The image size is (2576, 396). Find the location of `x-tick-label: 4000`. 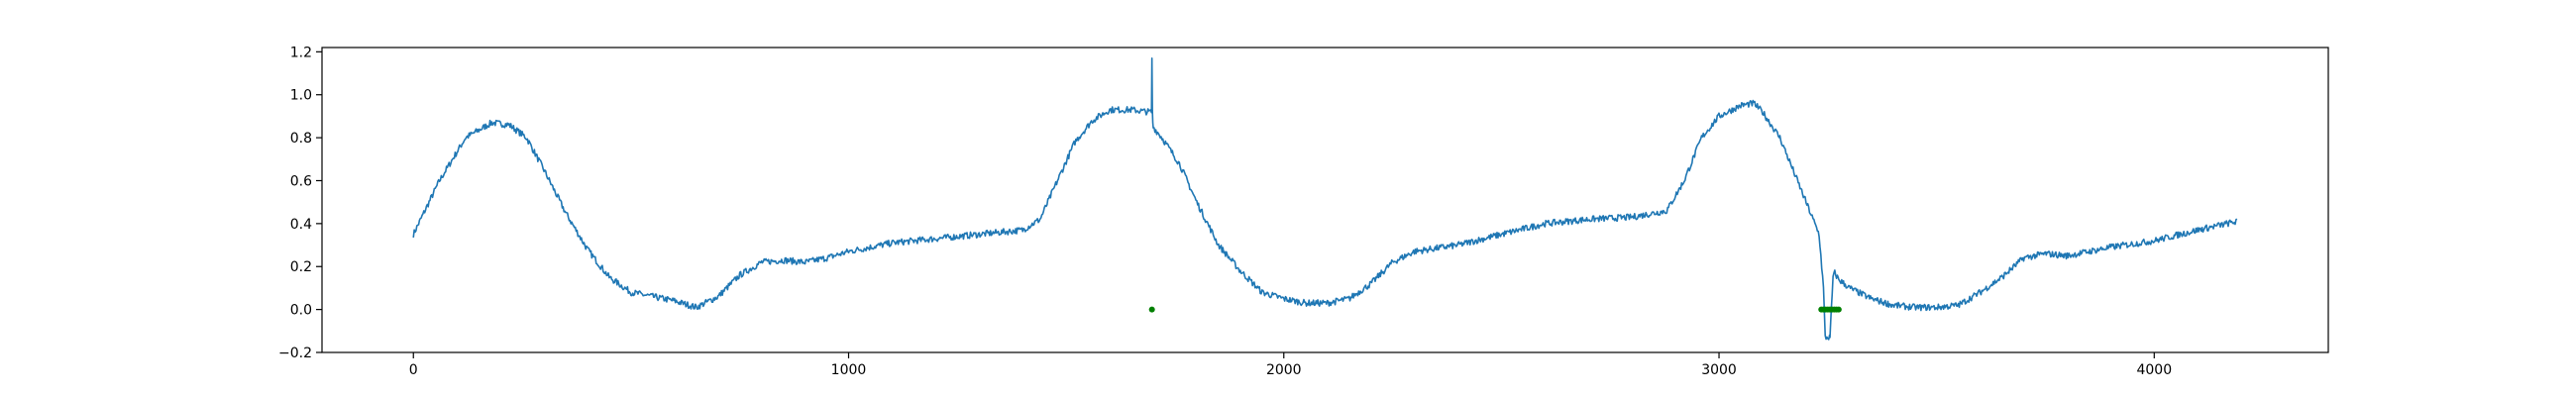

x-tick-label: 4000 is located at coordinates (2154, 370).